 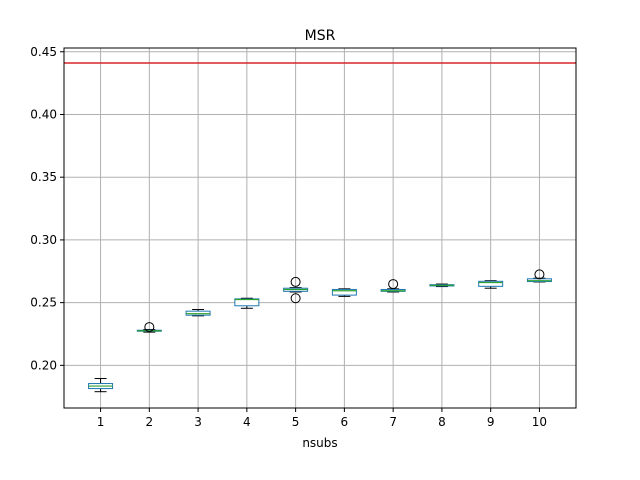 I want to click on chart-title: MSR, so click(x=320, y=36).